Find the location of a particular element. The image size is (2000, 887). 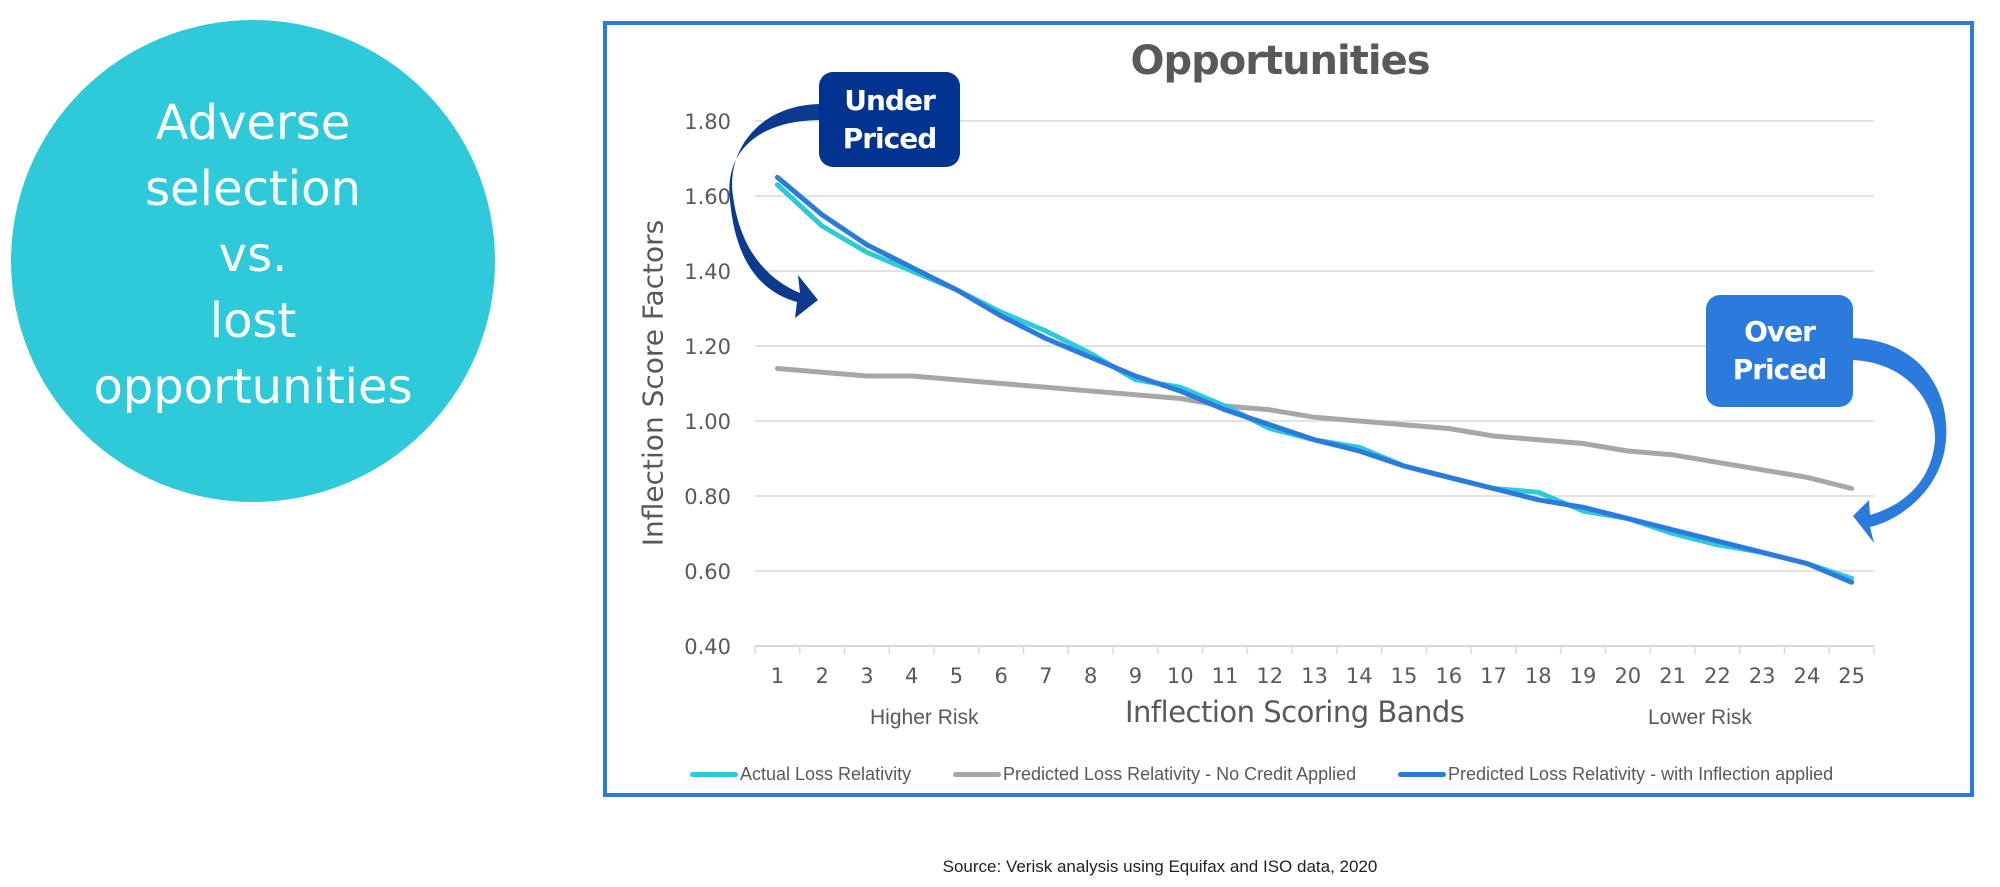

y-tick-label: 0.60 is located at coordinates (707, 572).